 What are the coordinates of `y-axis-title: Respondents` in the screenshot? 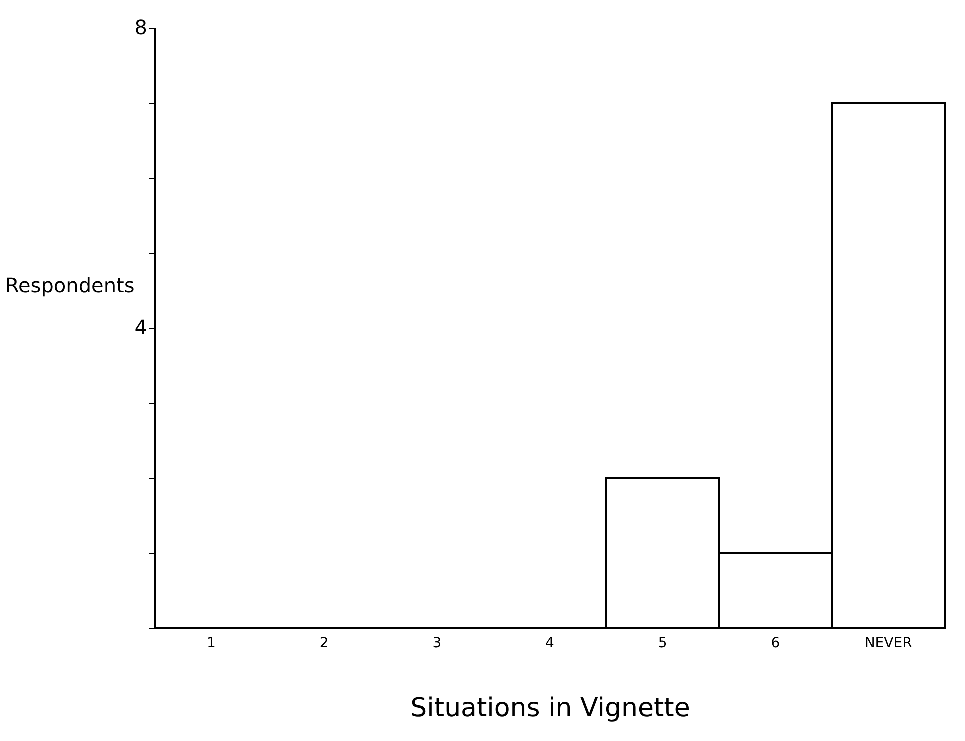 It's located at (70, 286).